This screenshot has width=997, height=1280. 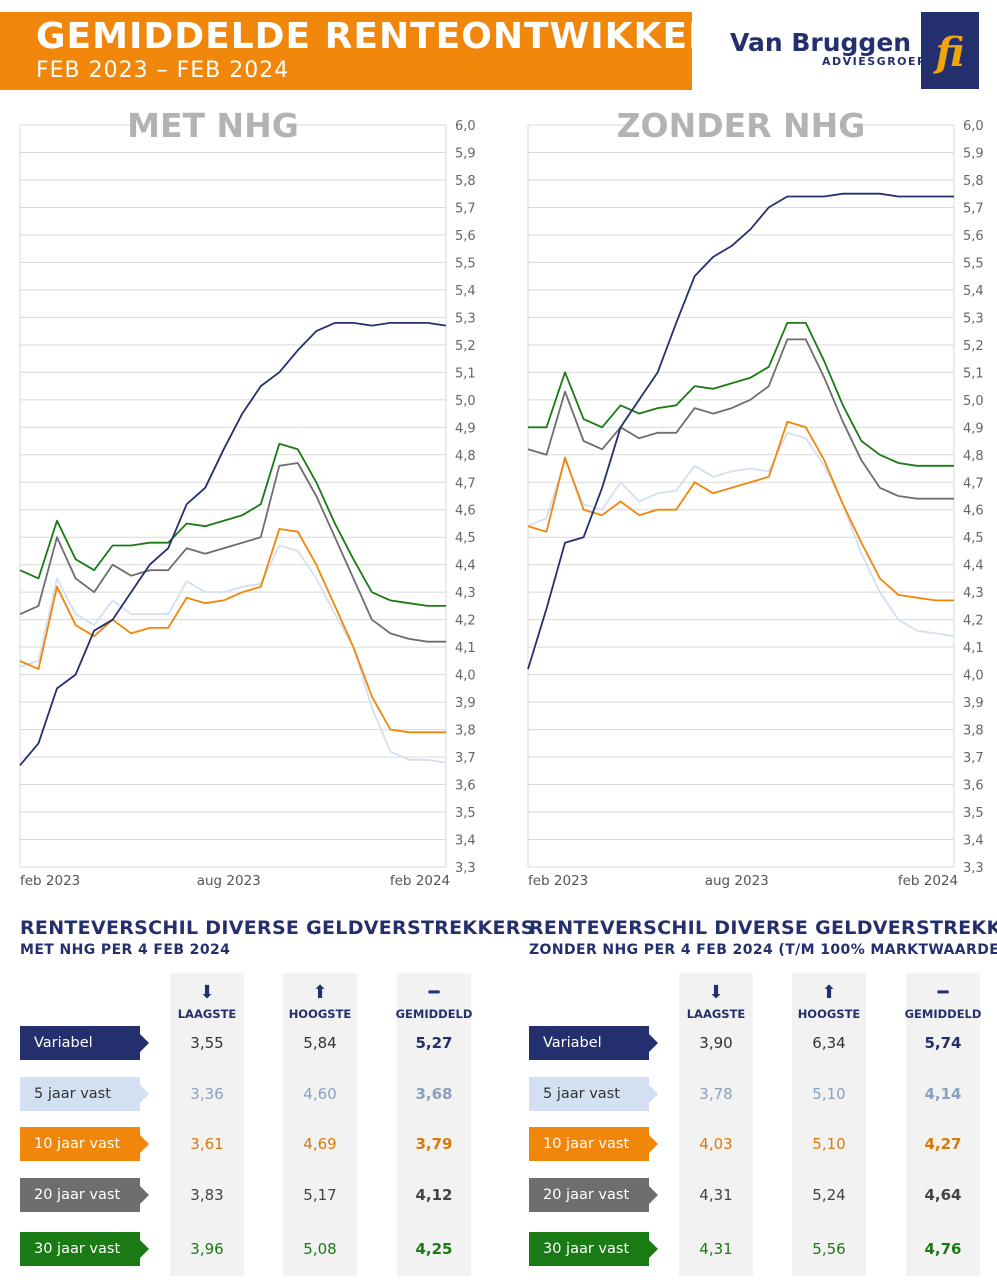 I want to click on y-tick-label: 3,8, so click(x=465, y=731).